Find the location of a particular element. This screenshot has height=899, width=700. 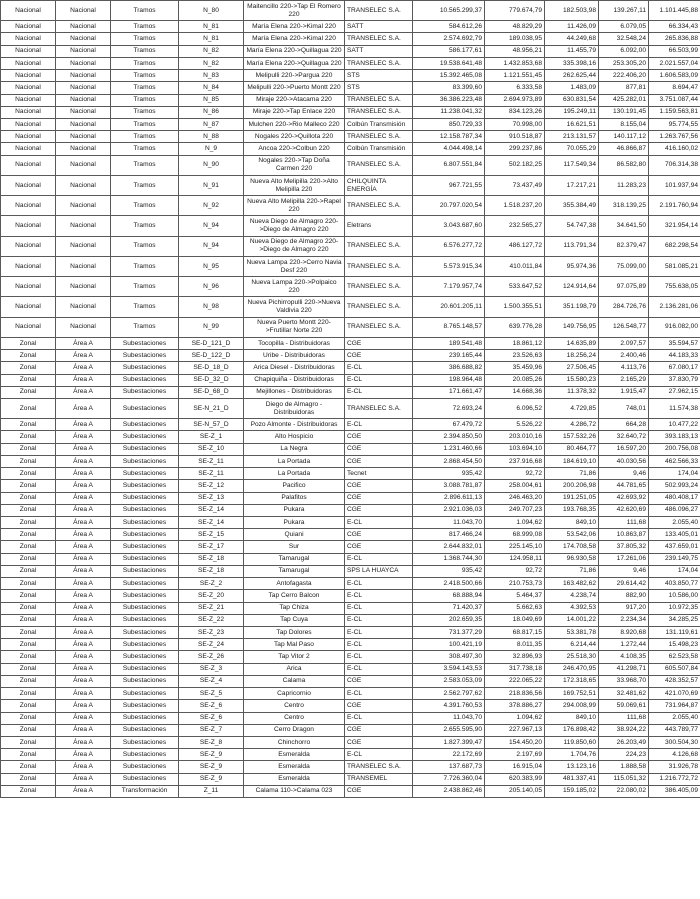

cell-asset-type: Tramos is located at coordinates (144, 266).